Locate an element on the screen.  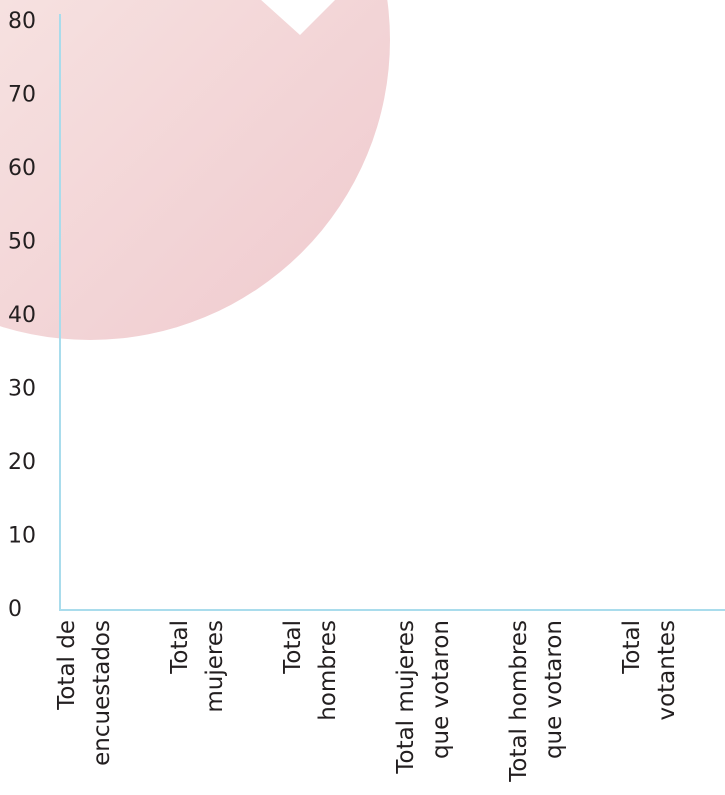
x-tick-label: hombres is located at coordinates (328, 670).